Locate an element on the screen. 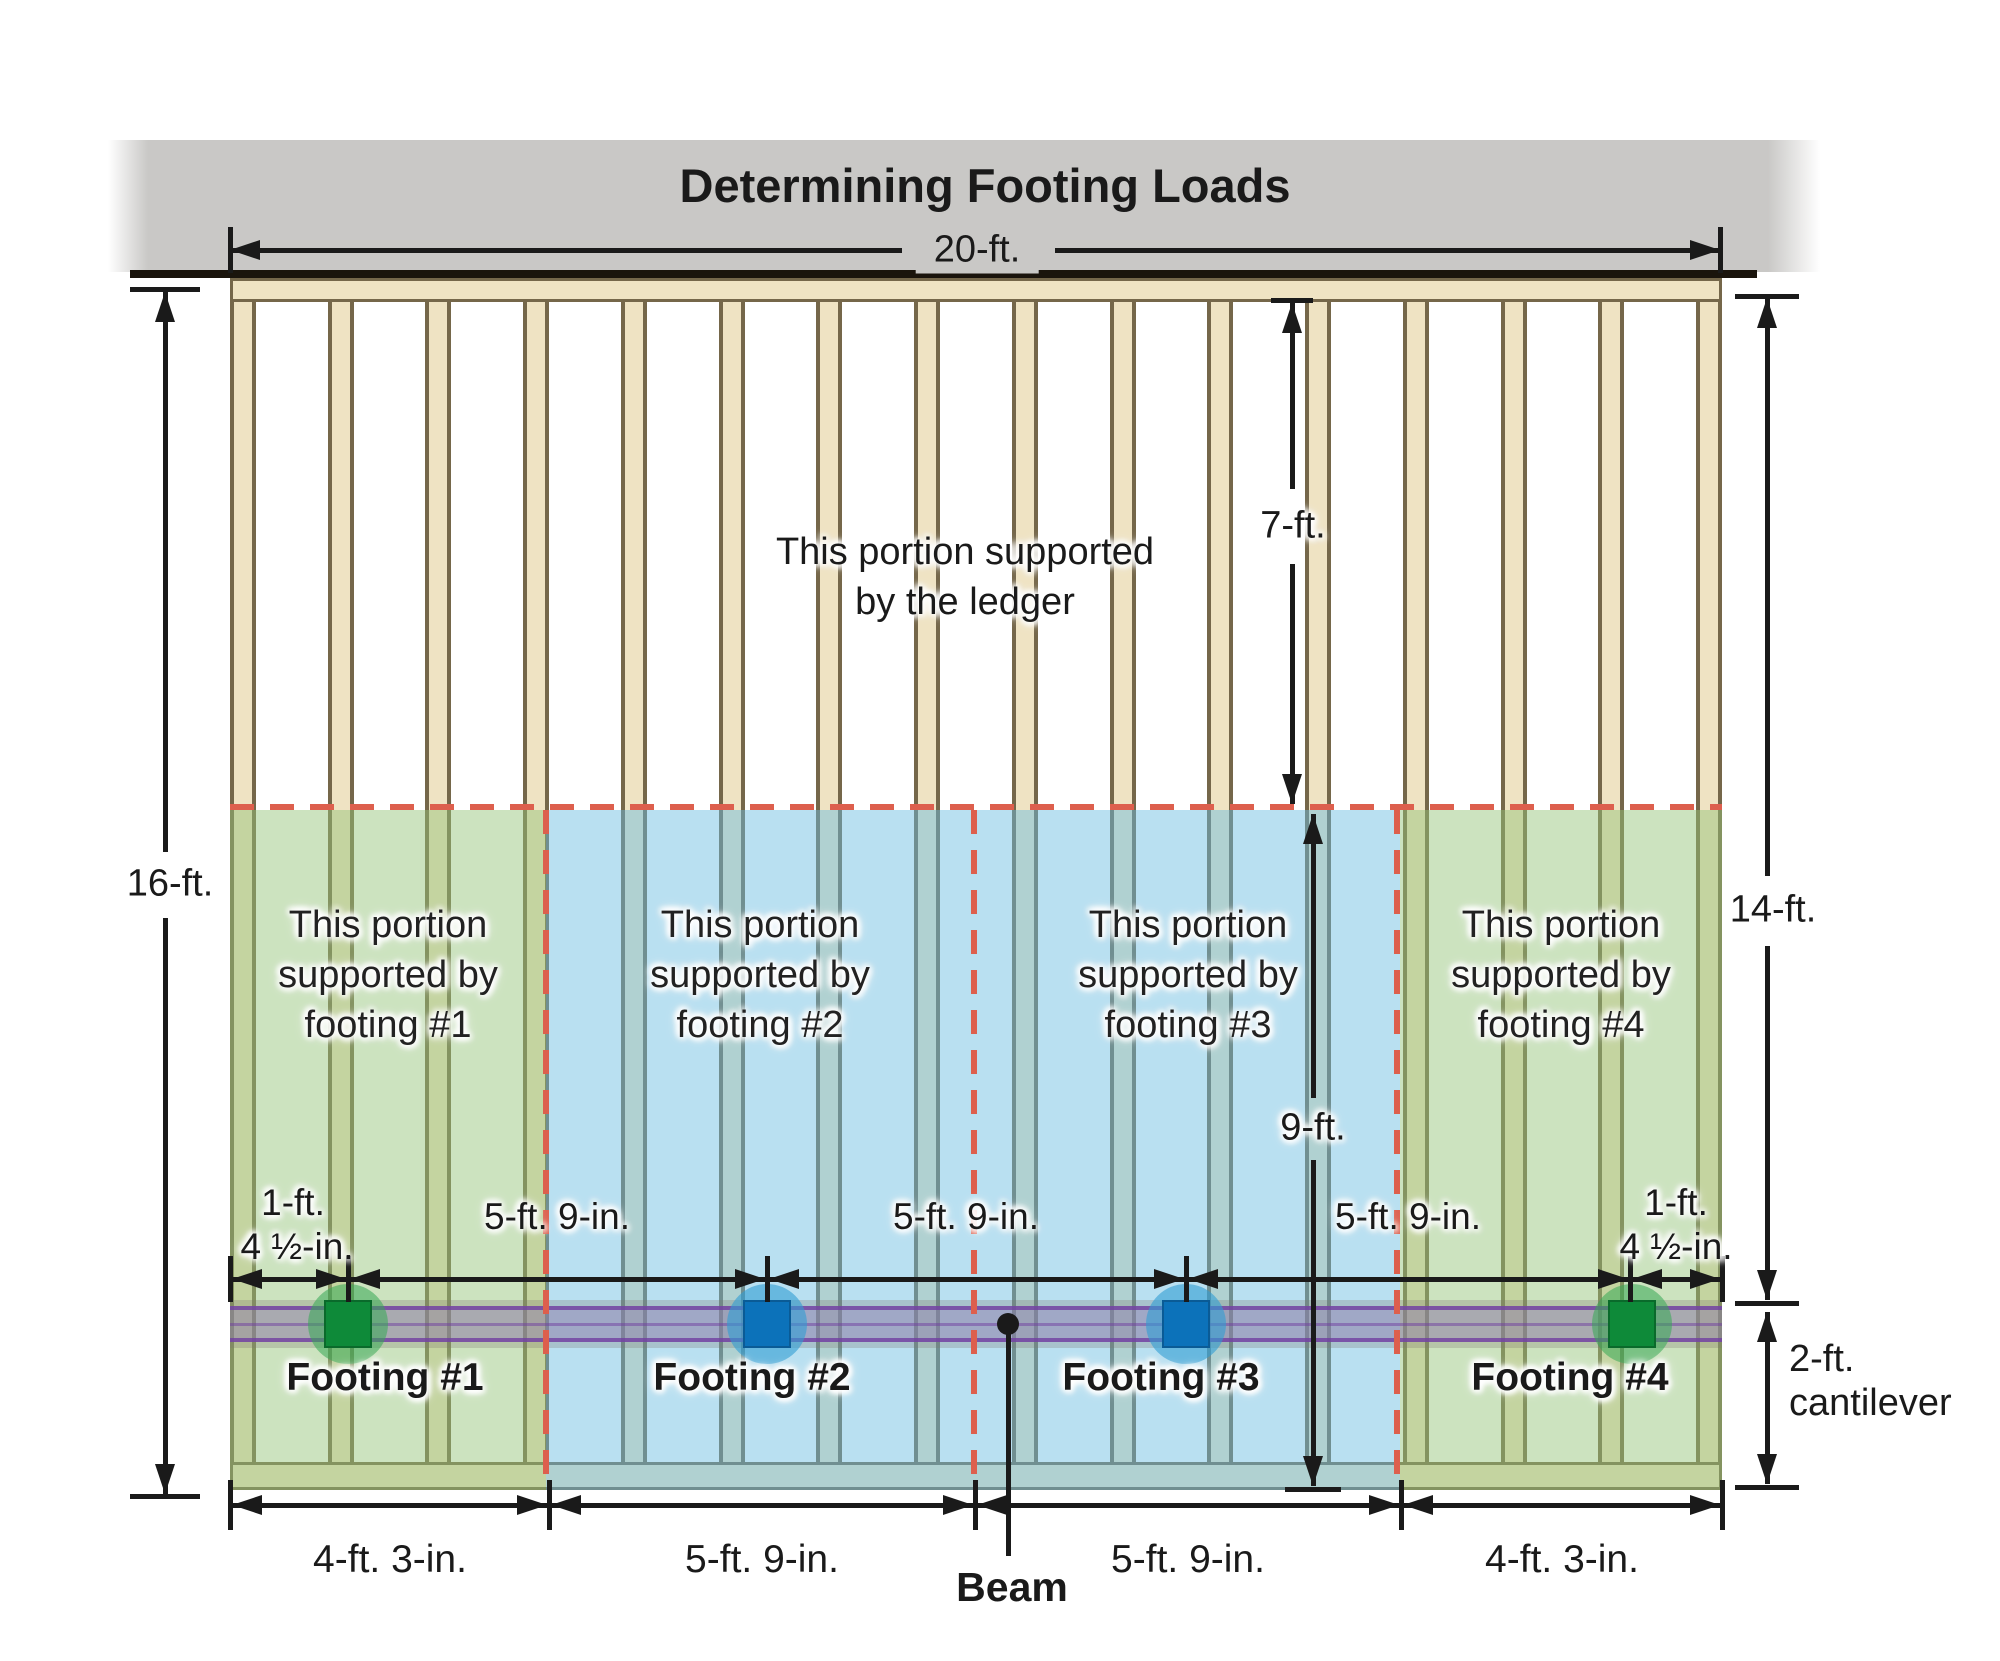 The height and width of the screenshot is (1661, 2000). beam-dim-right-stack-line1: 1-ft. is located at coordinates (1676, 1202).